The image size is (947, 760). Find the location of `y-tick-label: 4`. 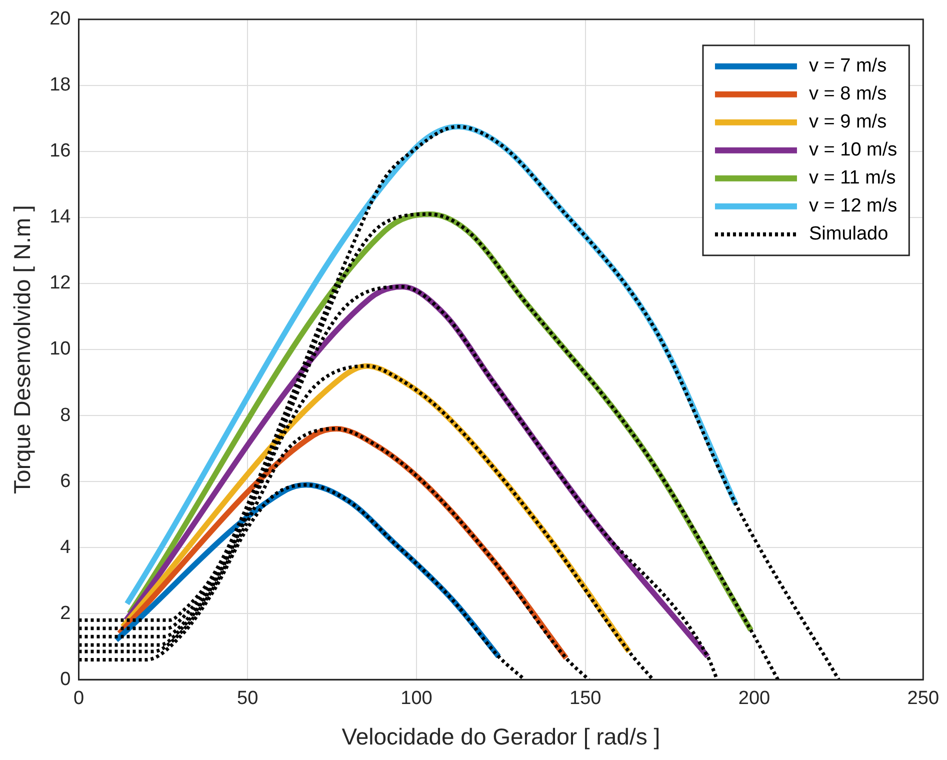

y-tick-label: 4 is located at coordinates (66, 547).